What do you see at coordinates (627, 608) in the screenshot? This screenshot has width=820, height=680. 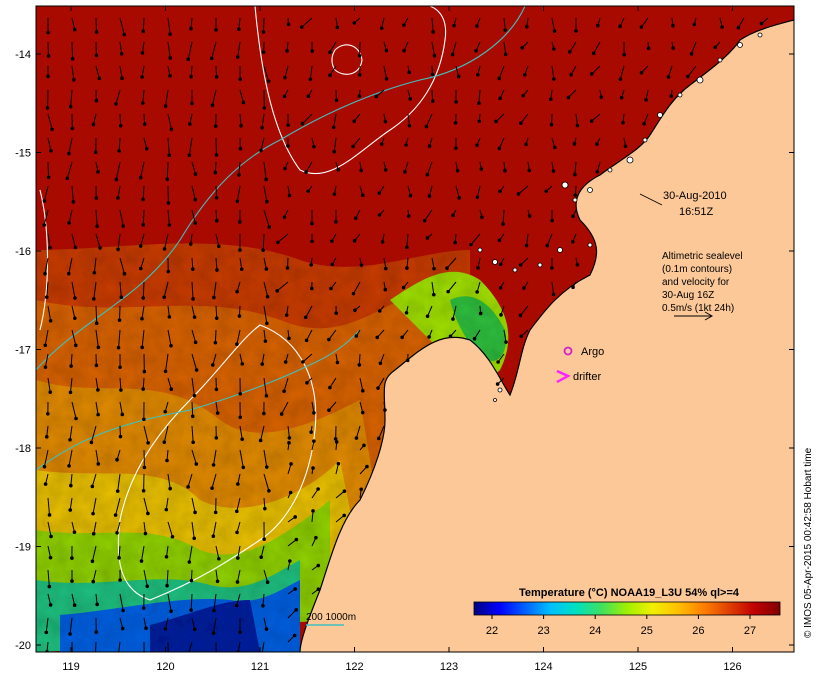 I see `colorbar-gradient` at bounding box center [627, 608].